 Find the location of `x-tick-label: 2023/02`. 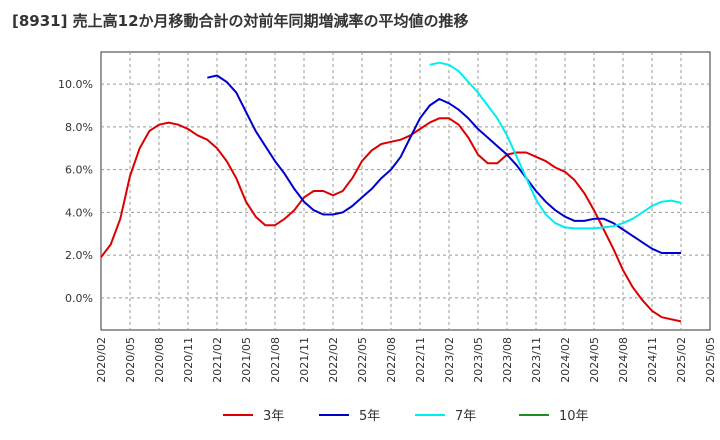

x-tick-label: 2023/02 is located at coordinates (449, 360).